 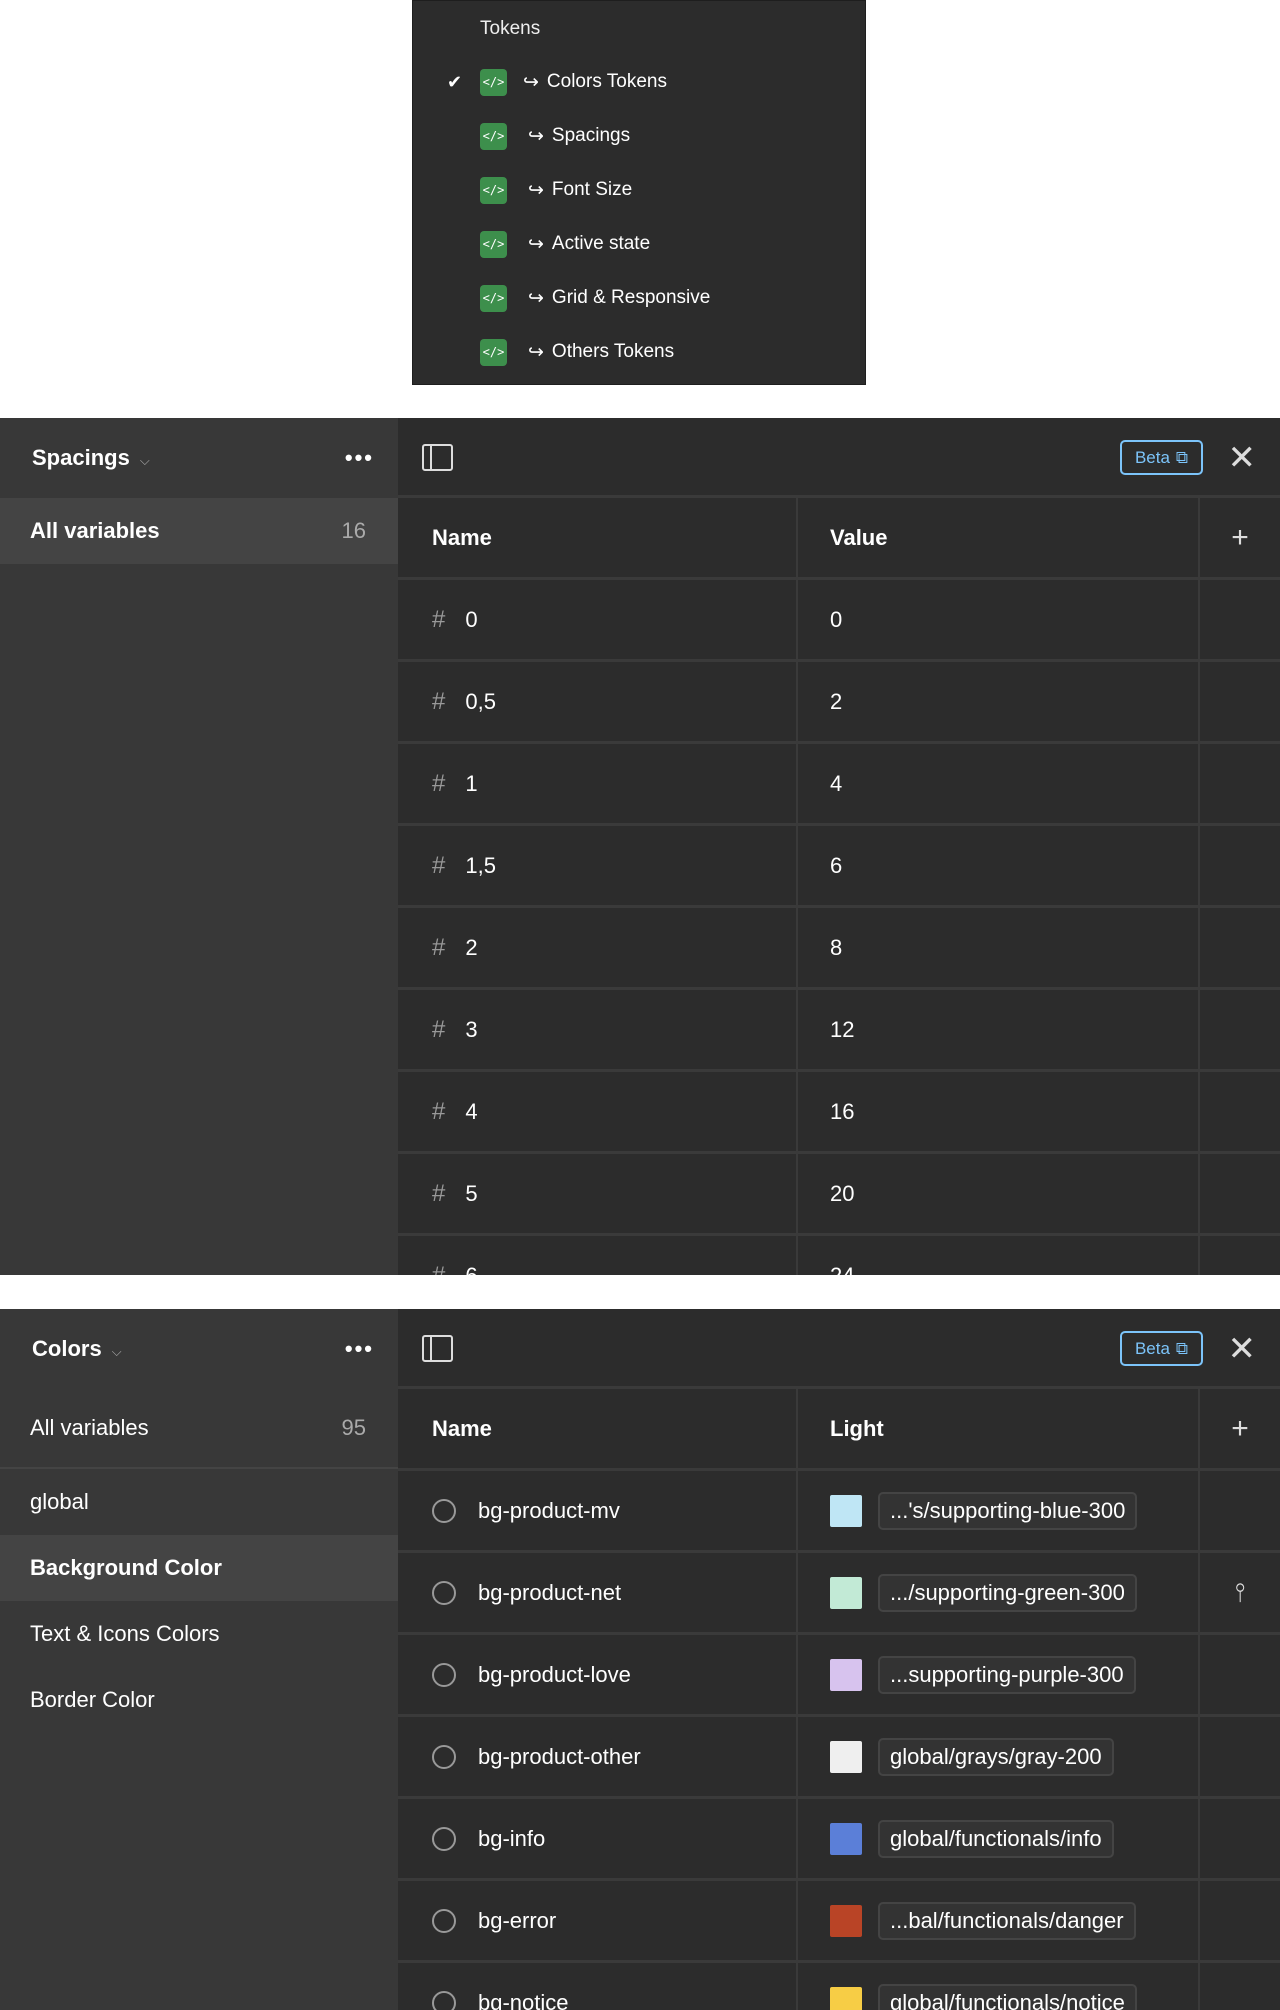 What do you see at coordinates (1240, 1591) in the screenshot?
I see `adjust-icon: ⫯` at bounding box center [1240, 1591].